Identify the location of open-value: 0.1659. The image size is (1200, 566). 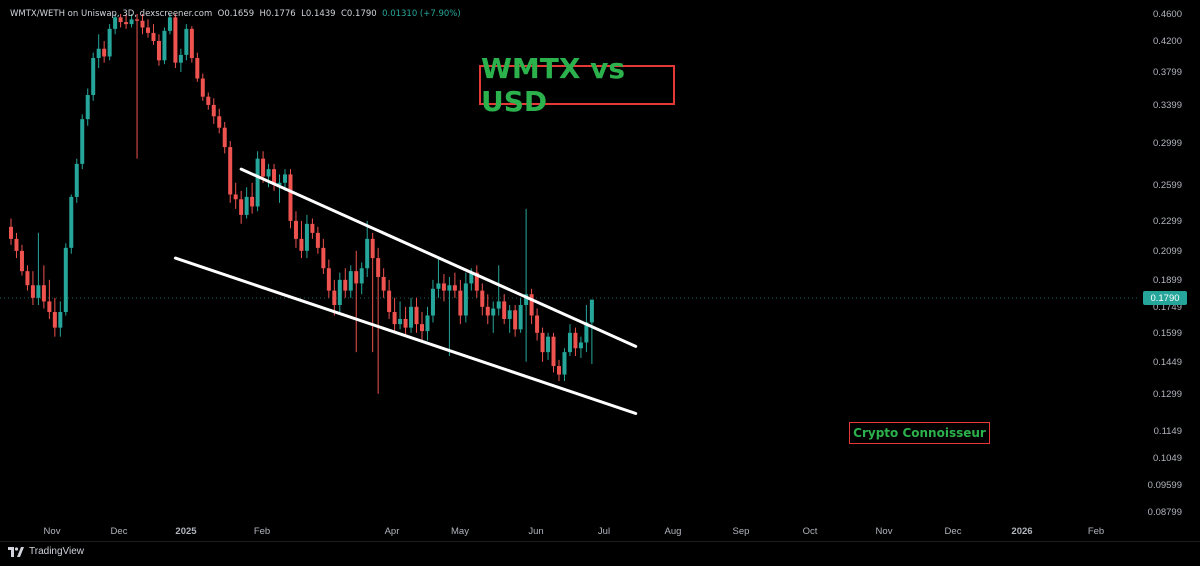
(239, 14).